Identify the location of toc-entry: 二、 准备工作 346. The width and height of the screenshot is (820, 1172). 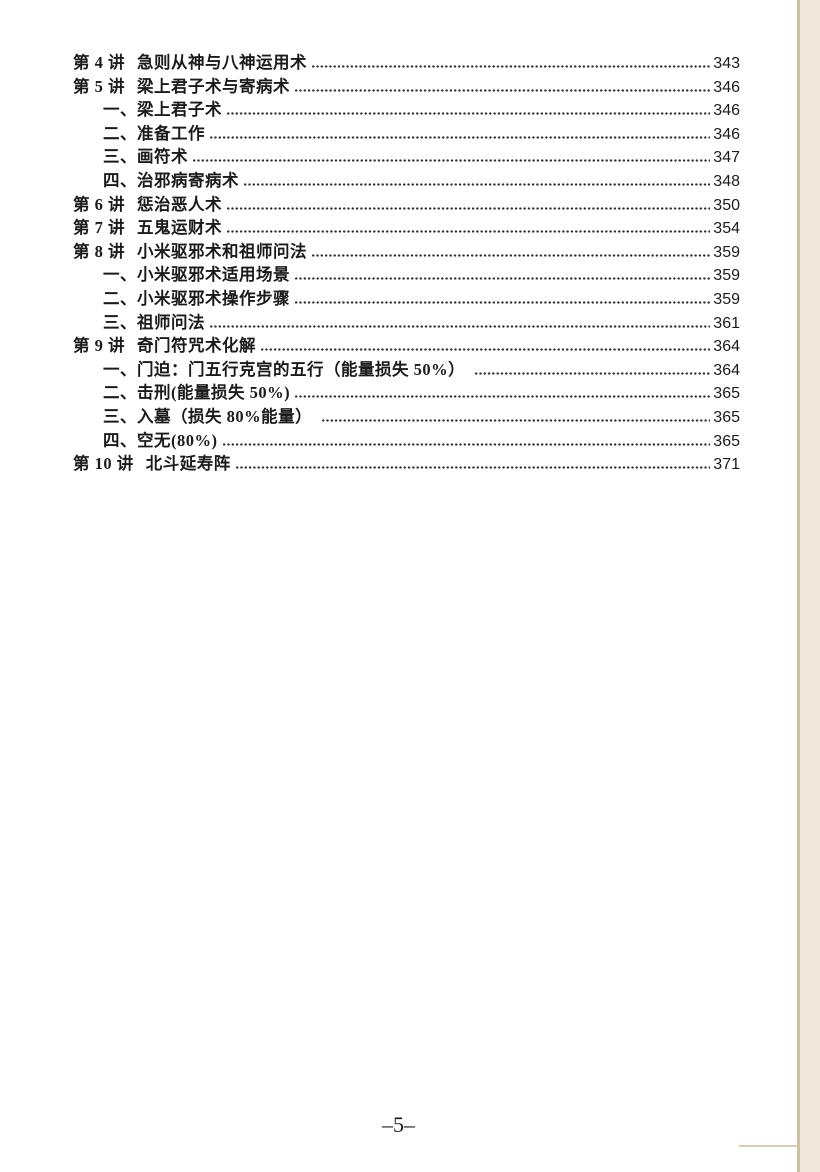
(398, 132).